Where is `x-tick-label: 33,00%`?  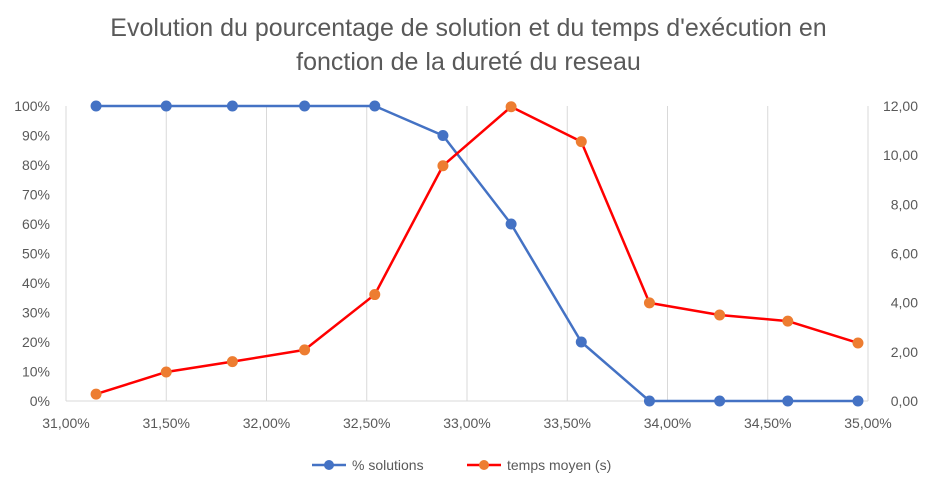
x-tick-label: 33,00% is located at coordinates (466, 423).